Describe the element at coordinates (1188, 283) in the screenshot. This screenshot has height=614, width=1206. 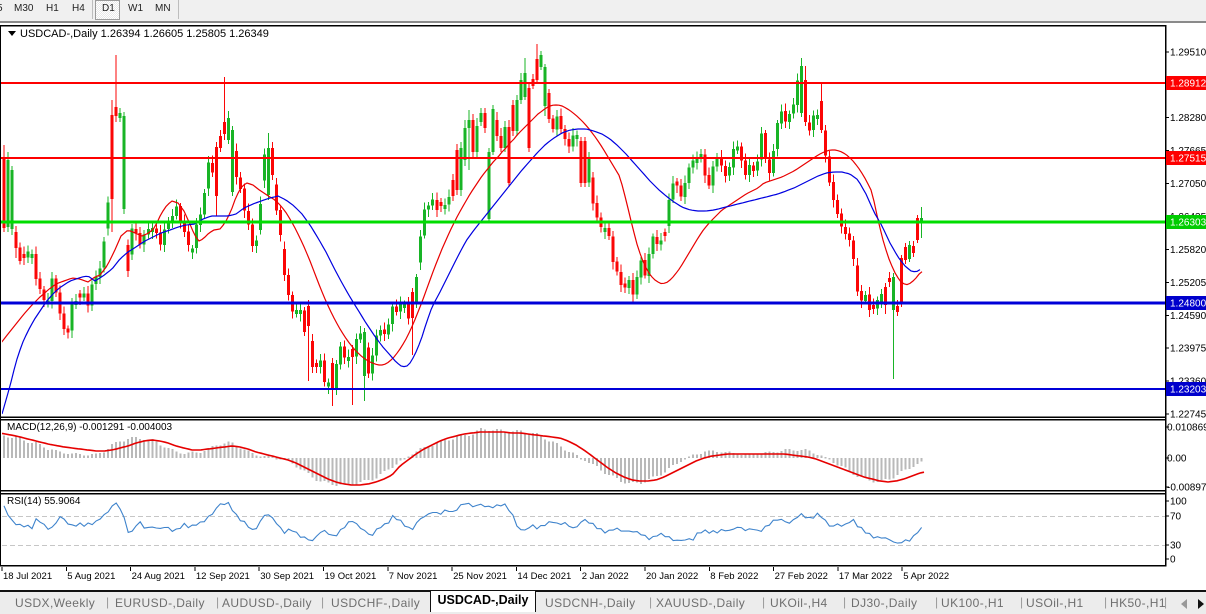
I see `svg-text: 1.25205` at that location.